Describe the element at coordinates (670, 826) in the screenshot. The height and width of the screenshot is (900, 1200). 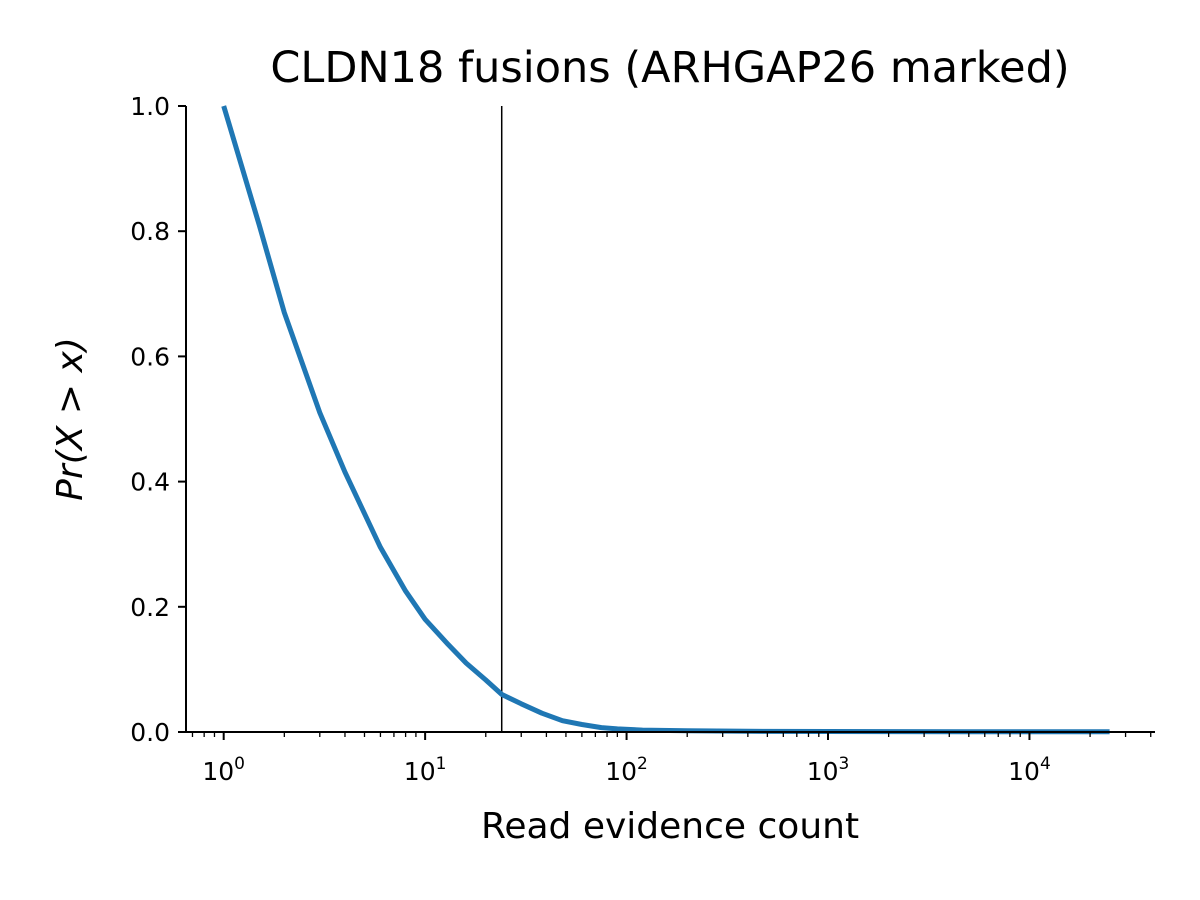
I see `x-axis-label: Read evidence count` at that location.